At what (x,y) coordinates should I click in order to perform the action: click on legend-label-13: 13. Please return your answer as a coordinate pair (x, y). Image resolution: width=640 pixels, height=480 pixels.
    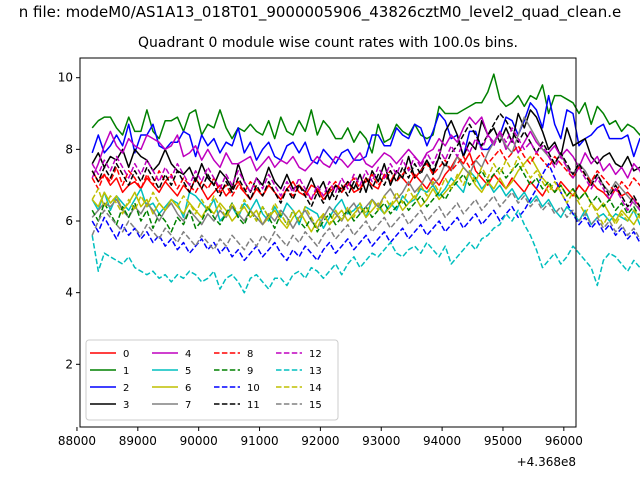
    Looking at the image, I should click on (315, 371).